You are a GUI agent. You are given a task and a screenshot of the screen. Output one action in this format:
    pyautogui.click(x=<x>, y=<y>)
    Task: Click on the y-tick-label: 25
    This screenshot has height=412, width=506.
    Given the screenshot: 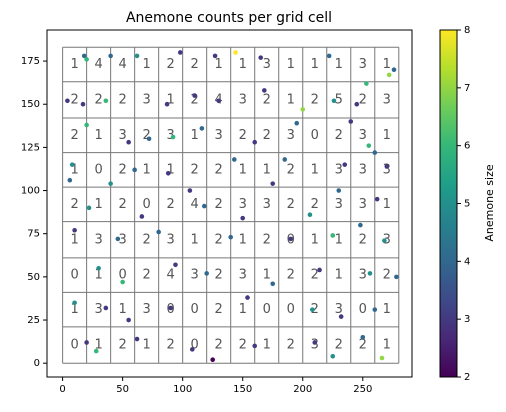 What is the action you would take?
    pyautogui.click(x=33, y=320)
    